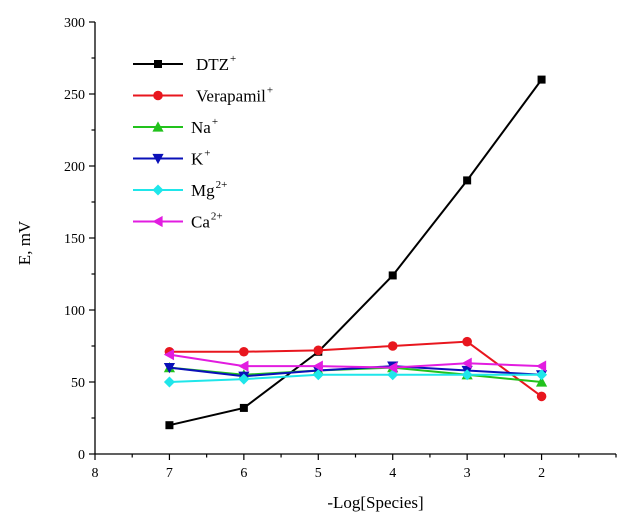  What do you see at coordinates (74, 95) in the screenshot?
I see `y-tick-label: 250` at bounding box center [74, 95].